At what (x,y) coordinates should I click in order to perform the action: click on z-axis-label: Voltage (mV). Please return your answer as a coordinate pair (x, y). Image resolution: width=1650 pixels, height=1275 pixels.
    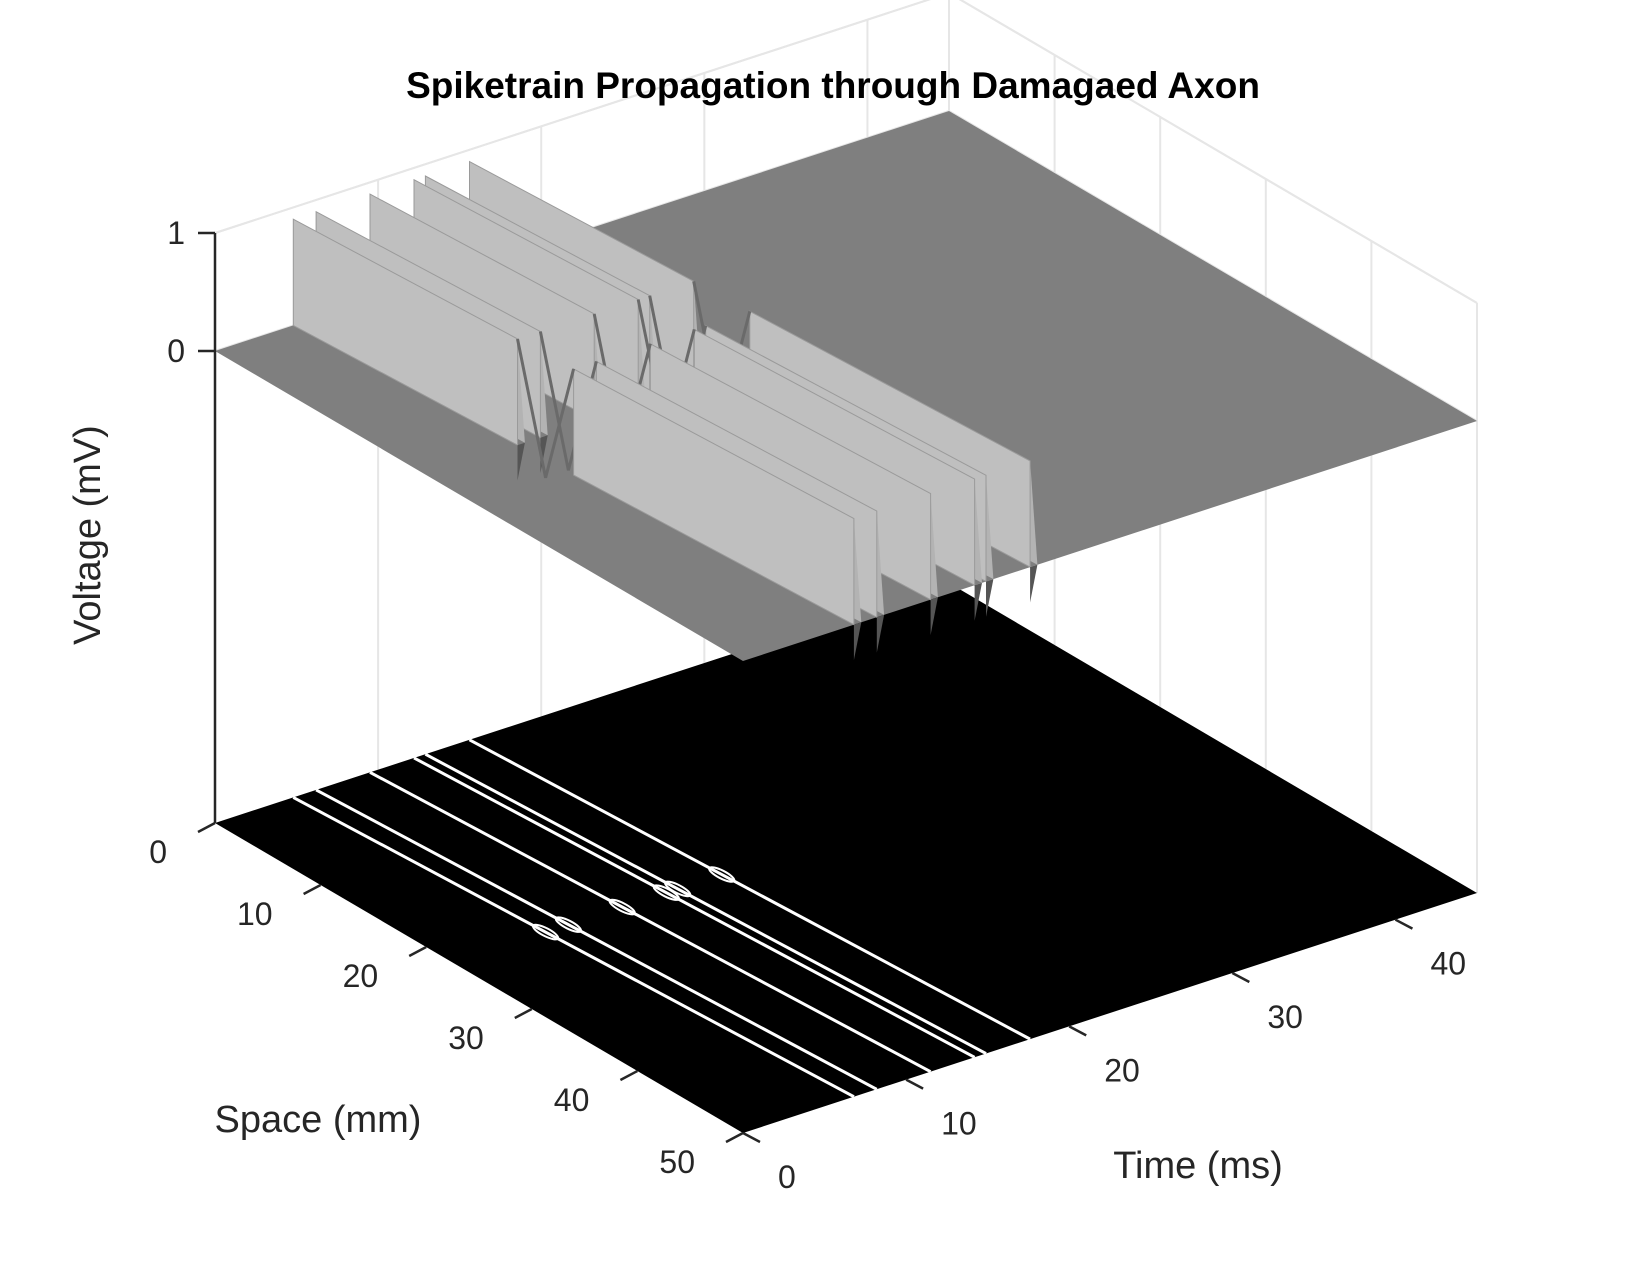
    Looking at the image, I should click on (88, 535).